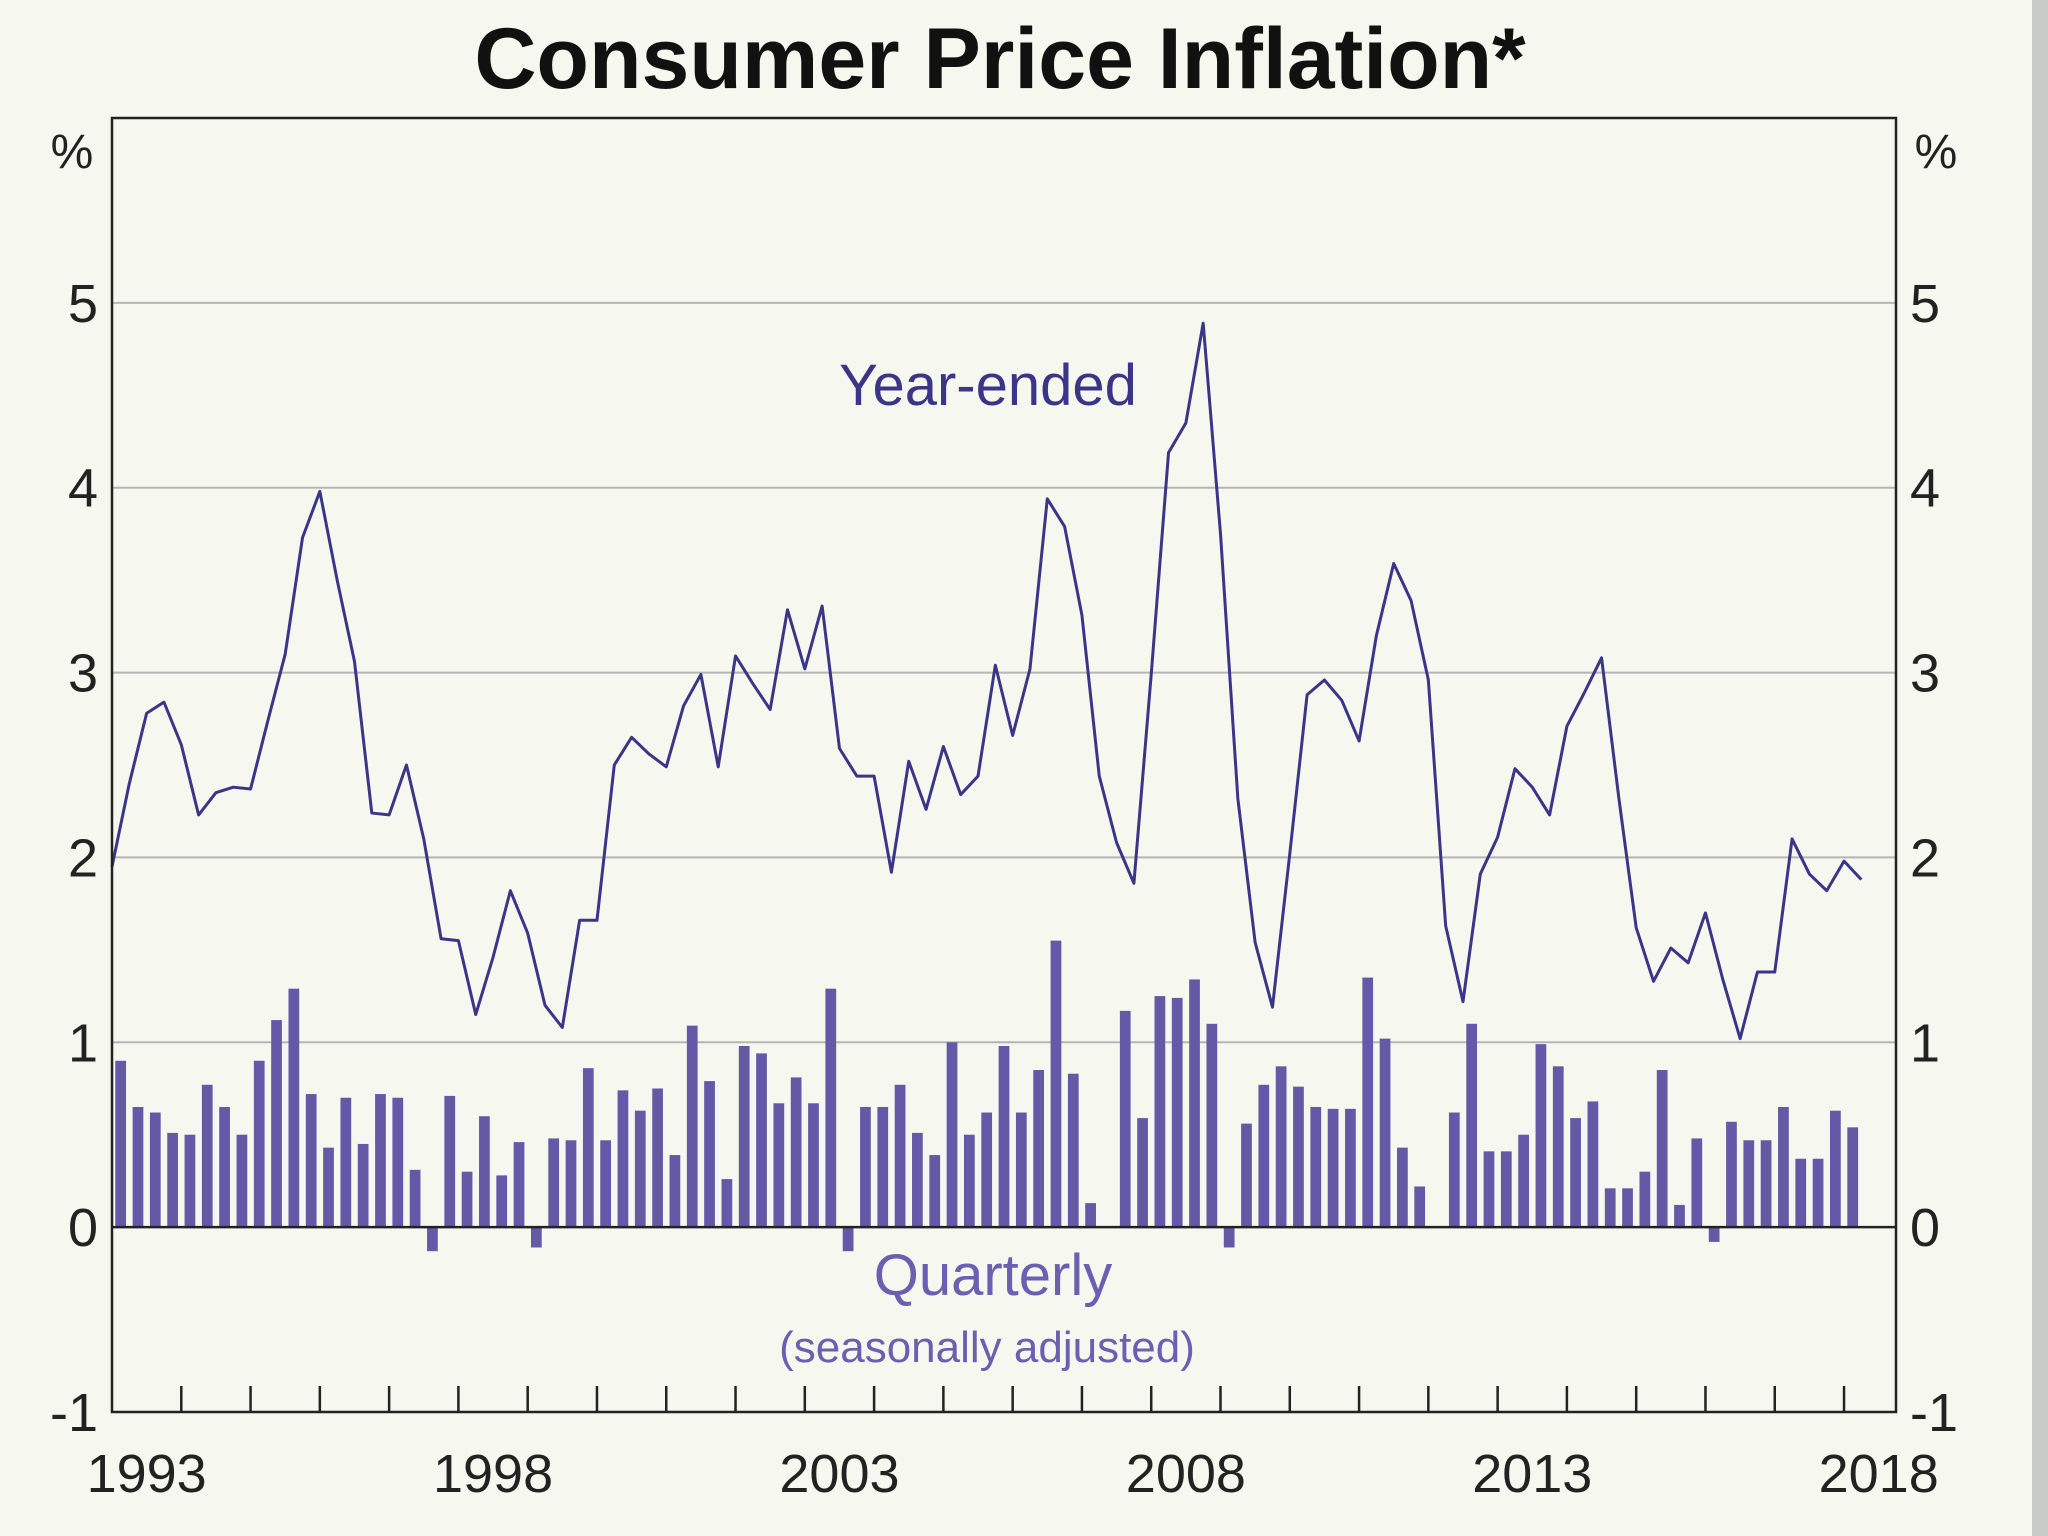 The height and width of the screenshot is (1536, 2048). What do you see at coordinates (72, 152) in the screenshot?
I see `y-unit-label-left: %` at bounding box center [72, 152].